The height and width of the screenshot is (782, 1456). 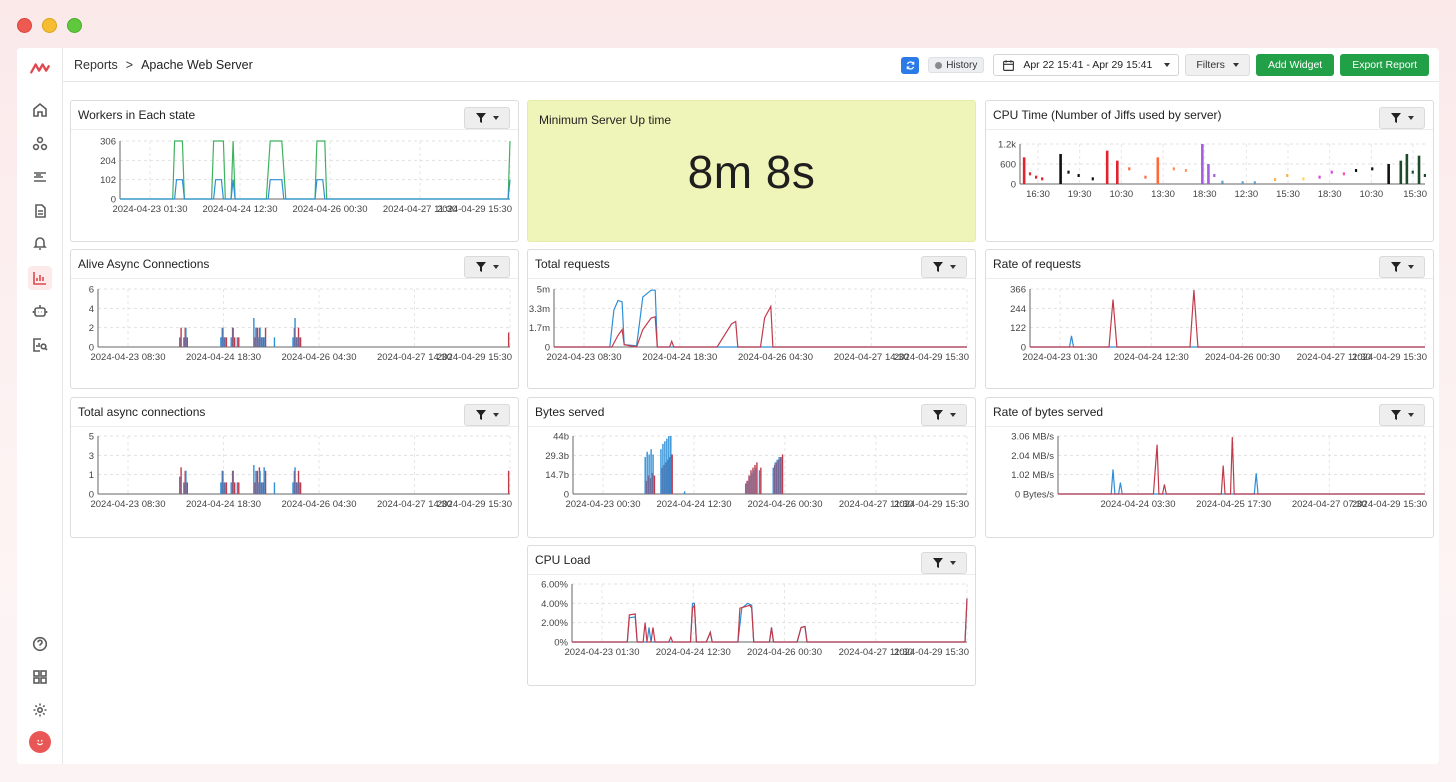 I want to click on x-tick-label: 2024-04-24 03:30, so click(x=1137, y=504).